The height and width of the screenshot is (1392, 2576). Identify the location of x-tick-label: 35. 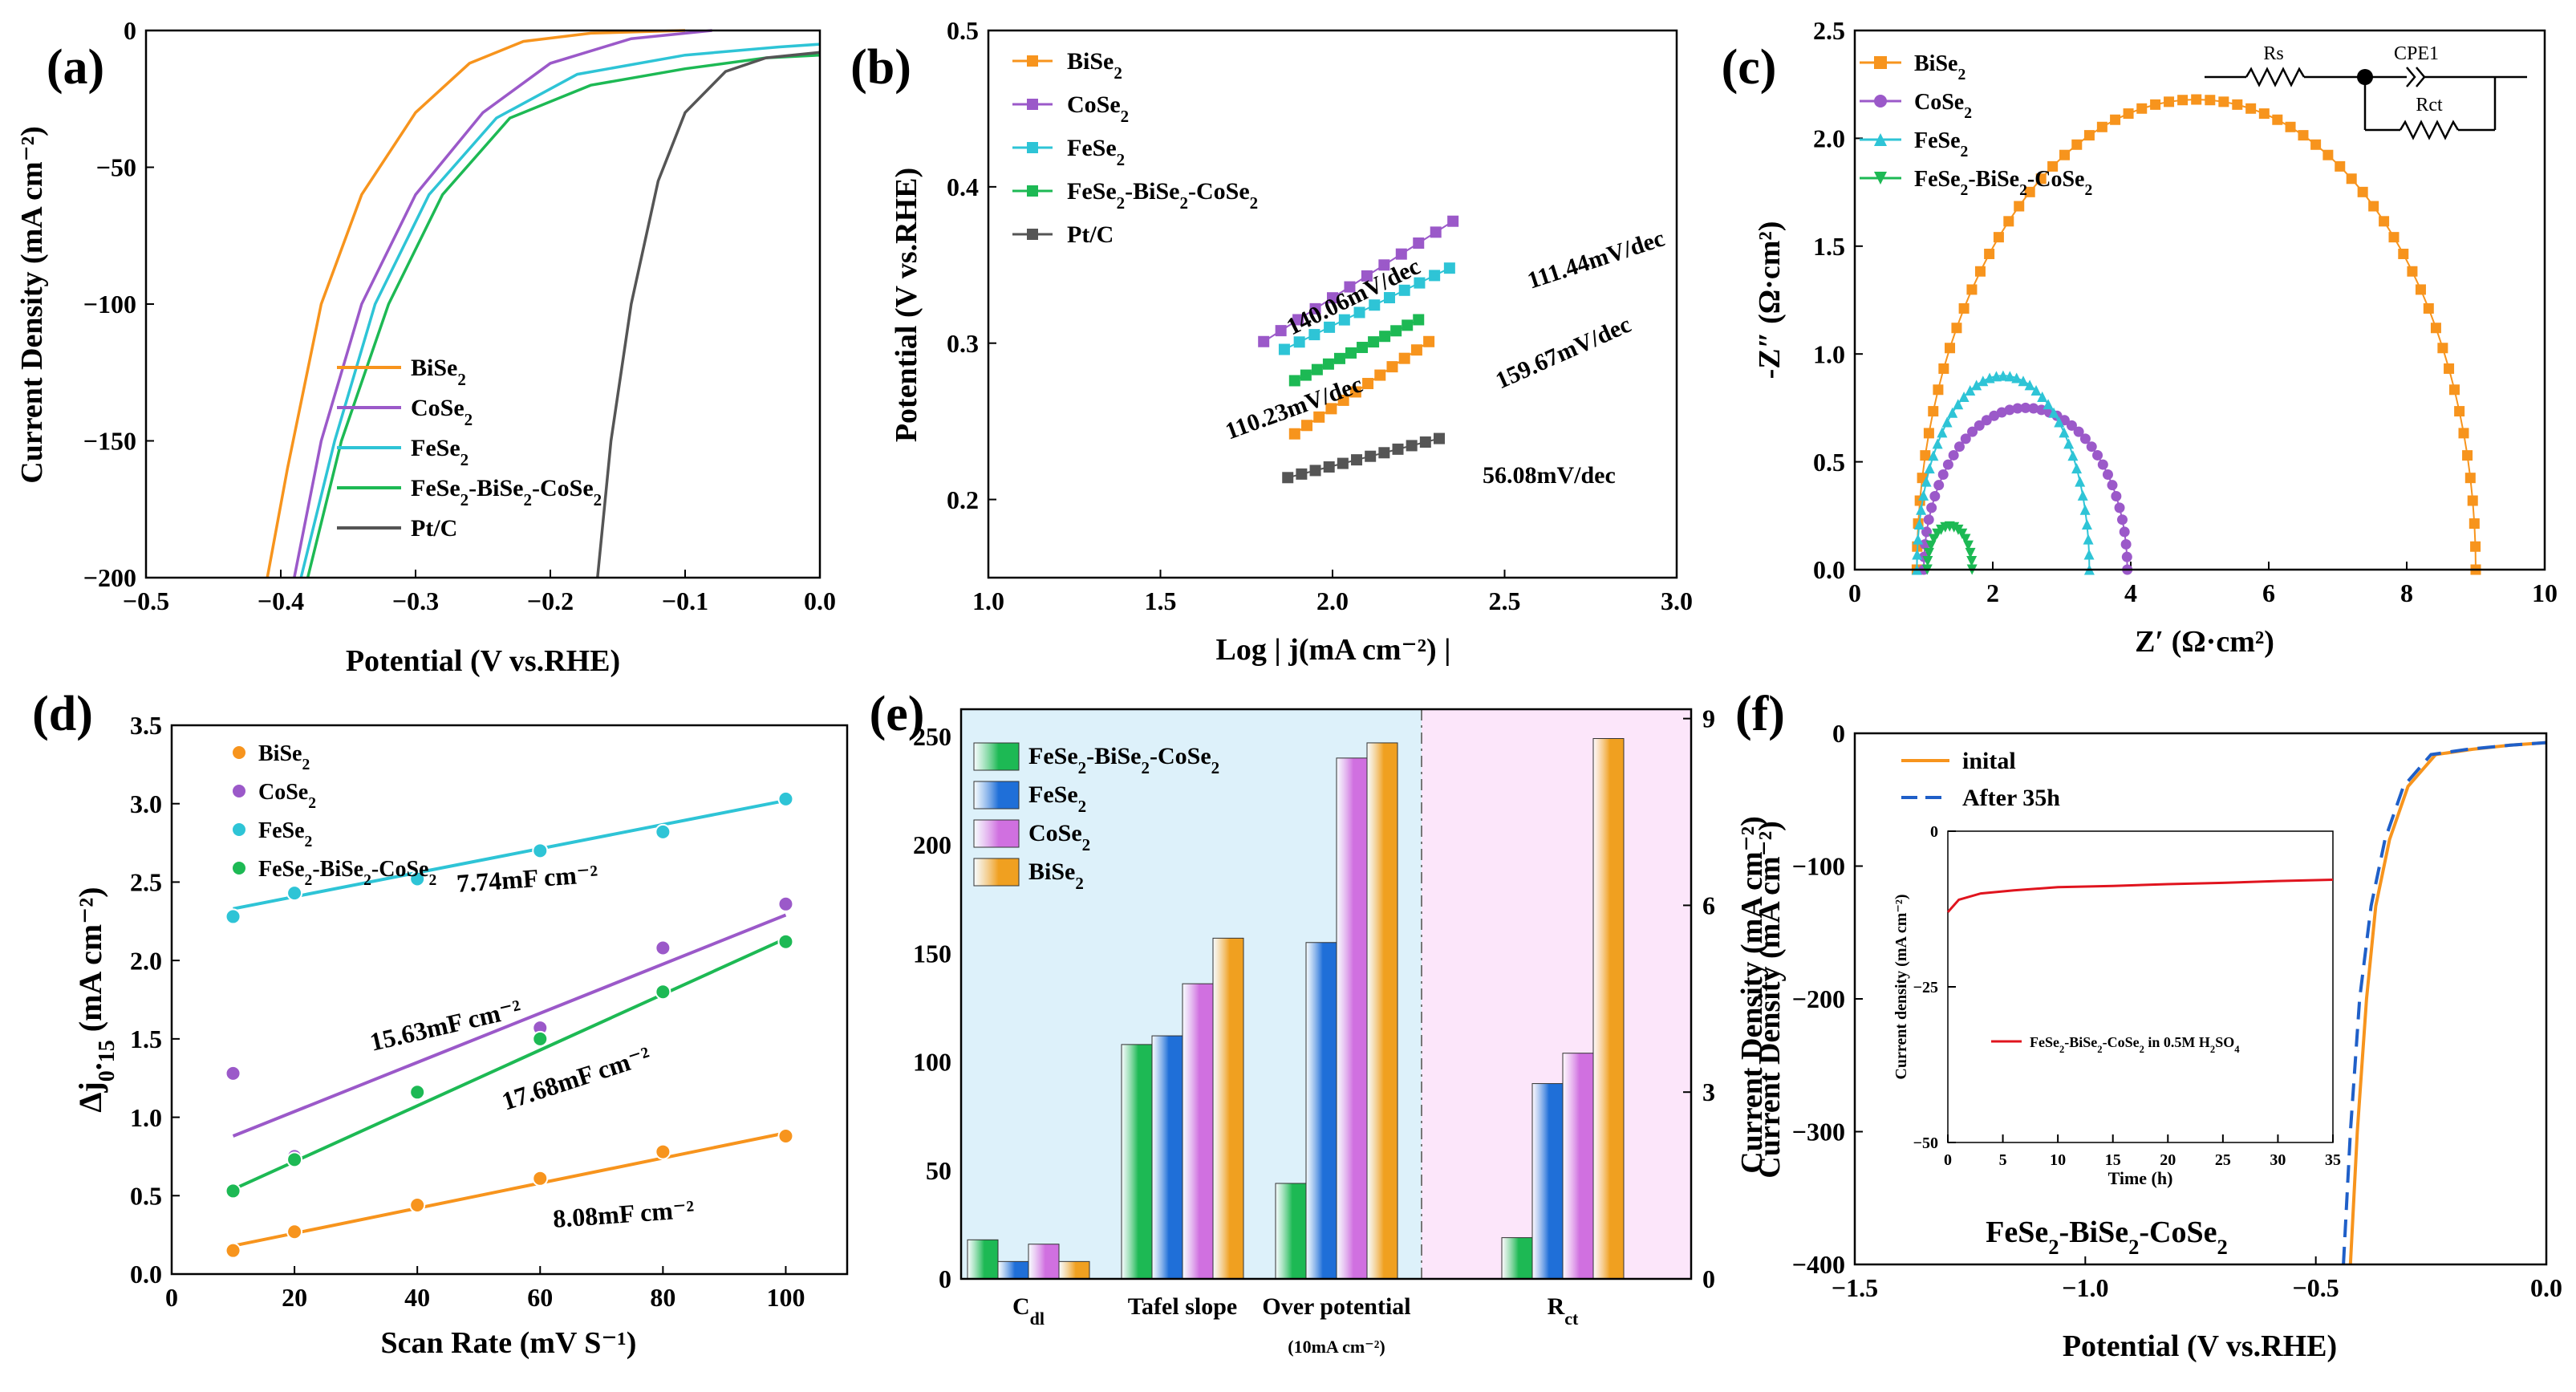
(2333, 1160).